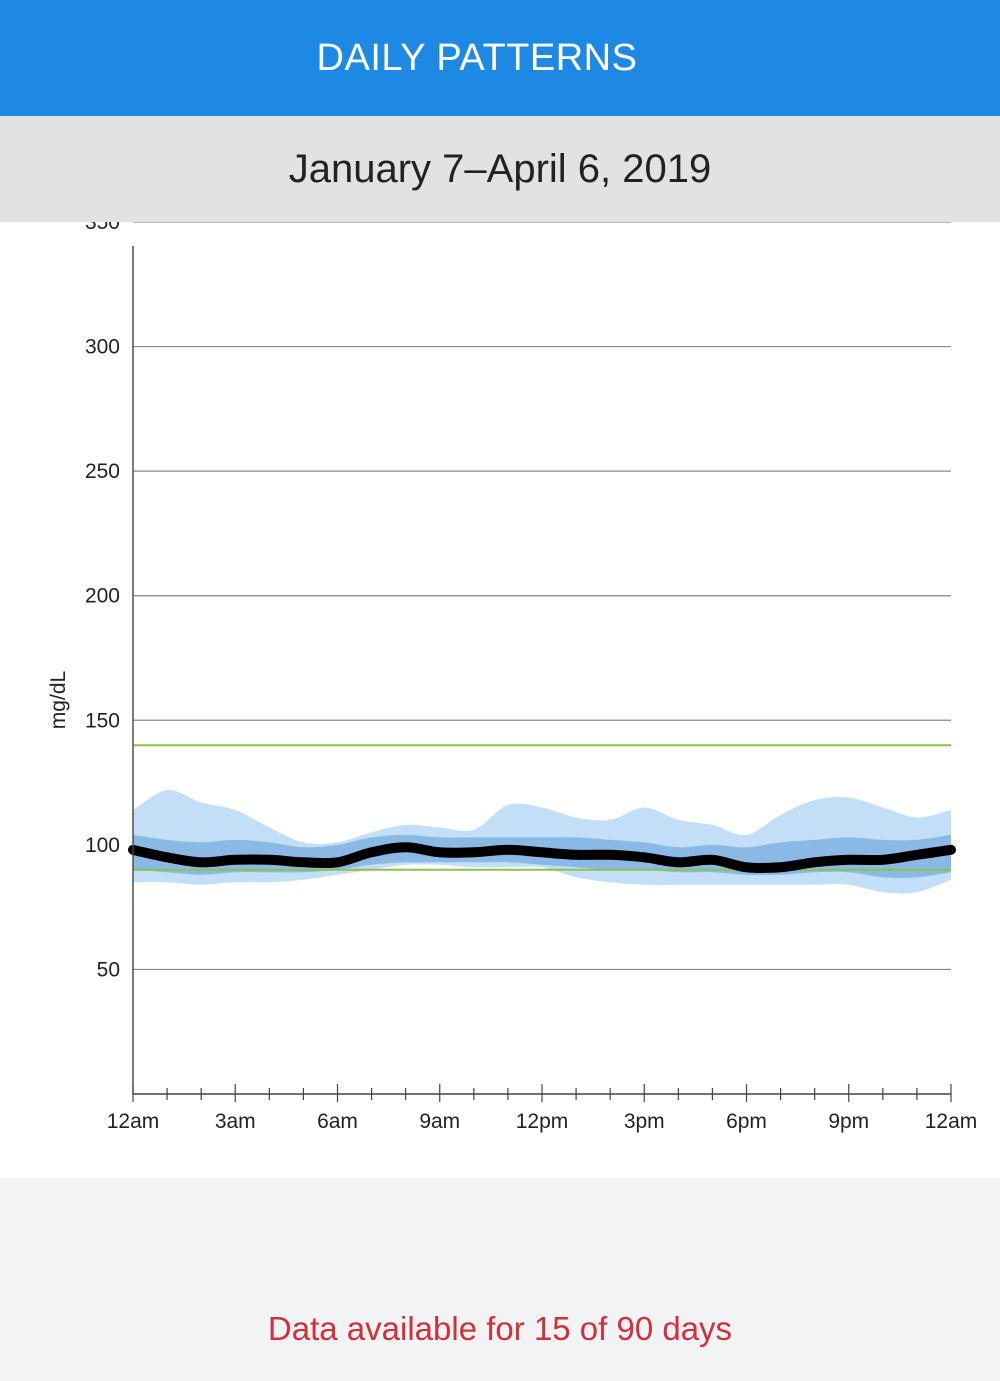 Image resolution: width=1000 pixels, height=1381 pixels. Describe the element at coordinates (500, 1279) in the screenshot. I see `footer-panel` at that location.